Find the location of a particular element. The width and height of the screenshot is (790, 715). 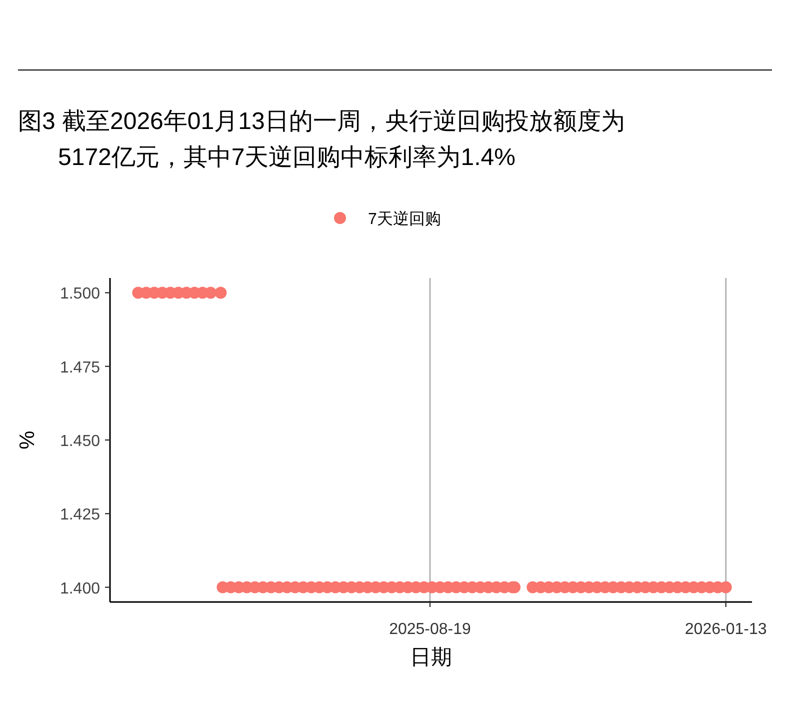

x-tick-label: 2025-08-19 is located at coordinates (430, 629).